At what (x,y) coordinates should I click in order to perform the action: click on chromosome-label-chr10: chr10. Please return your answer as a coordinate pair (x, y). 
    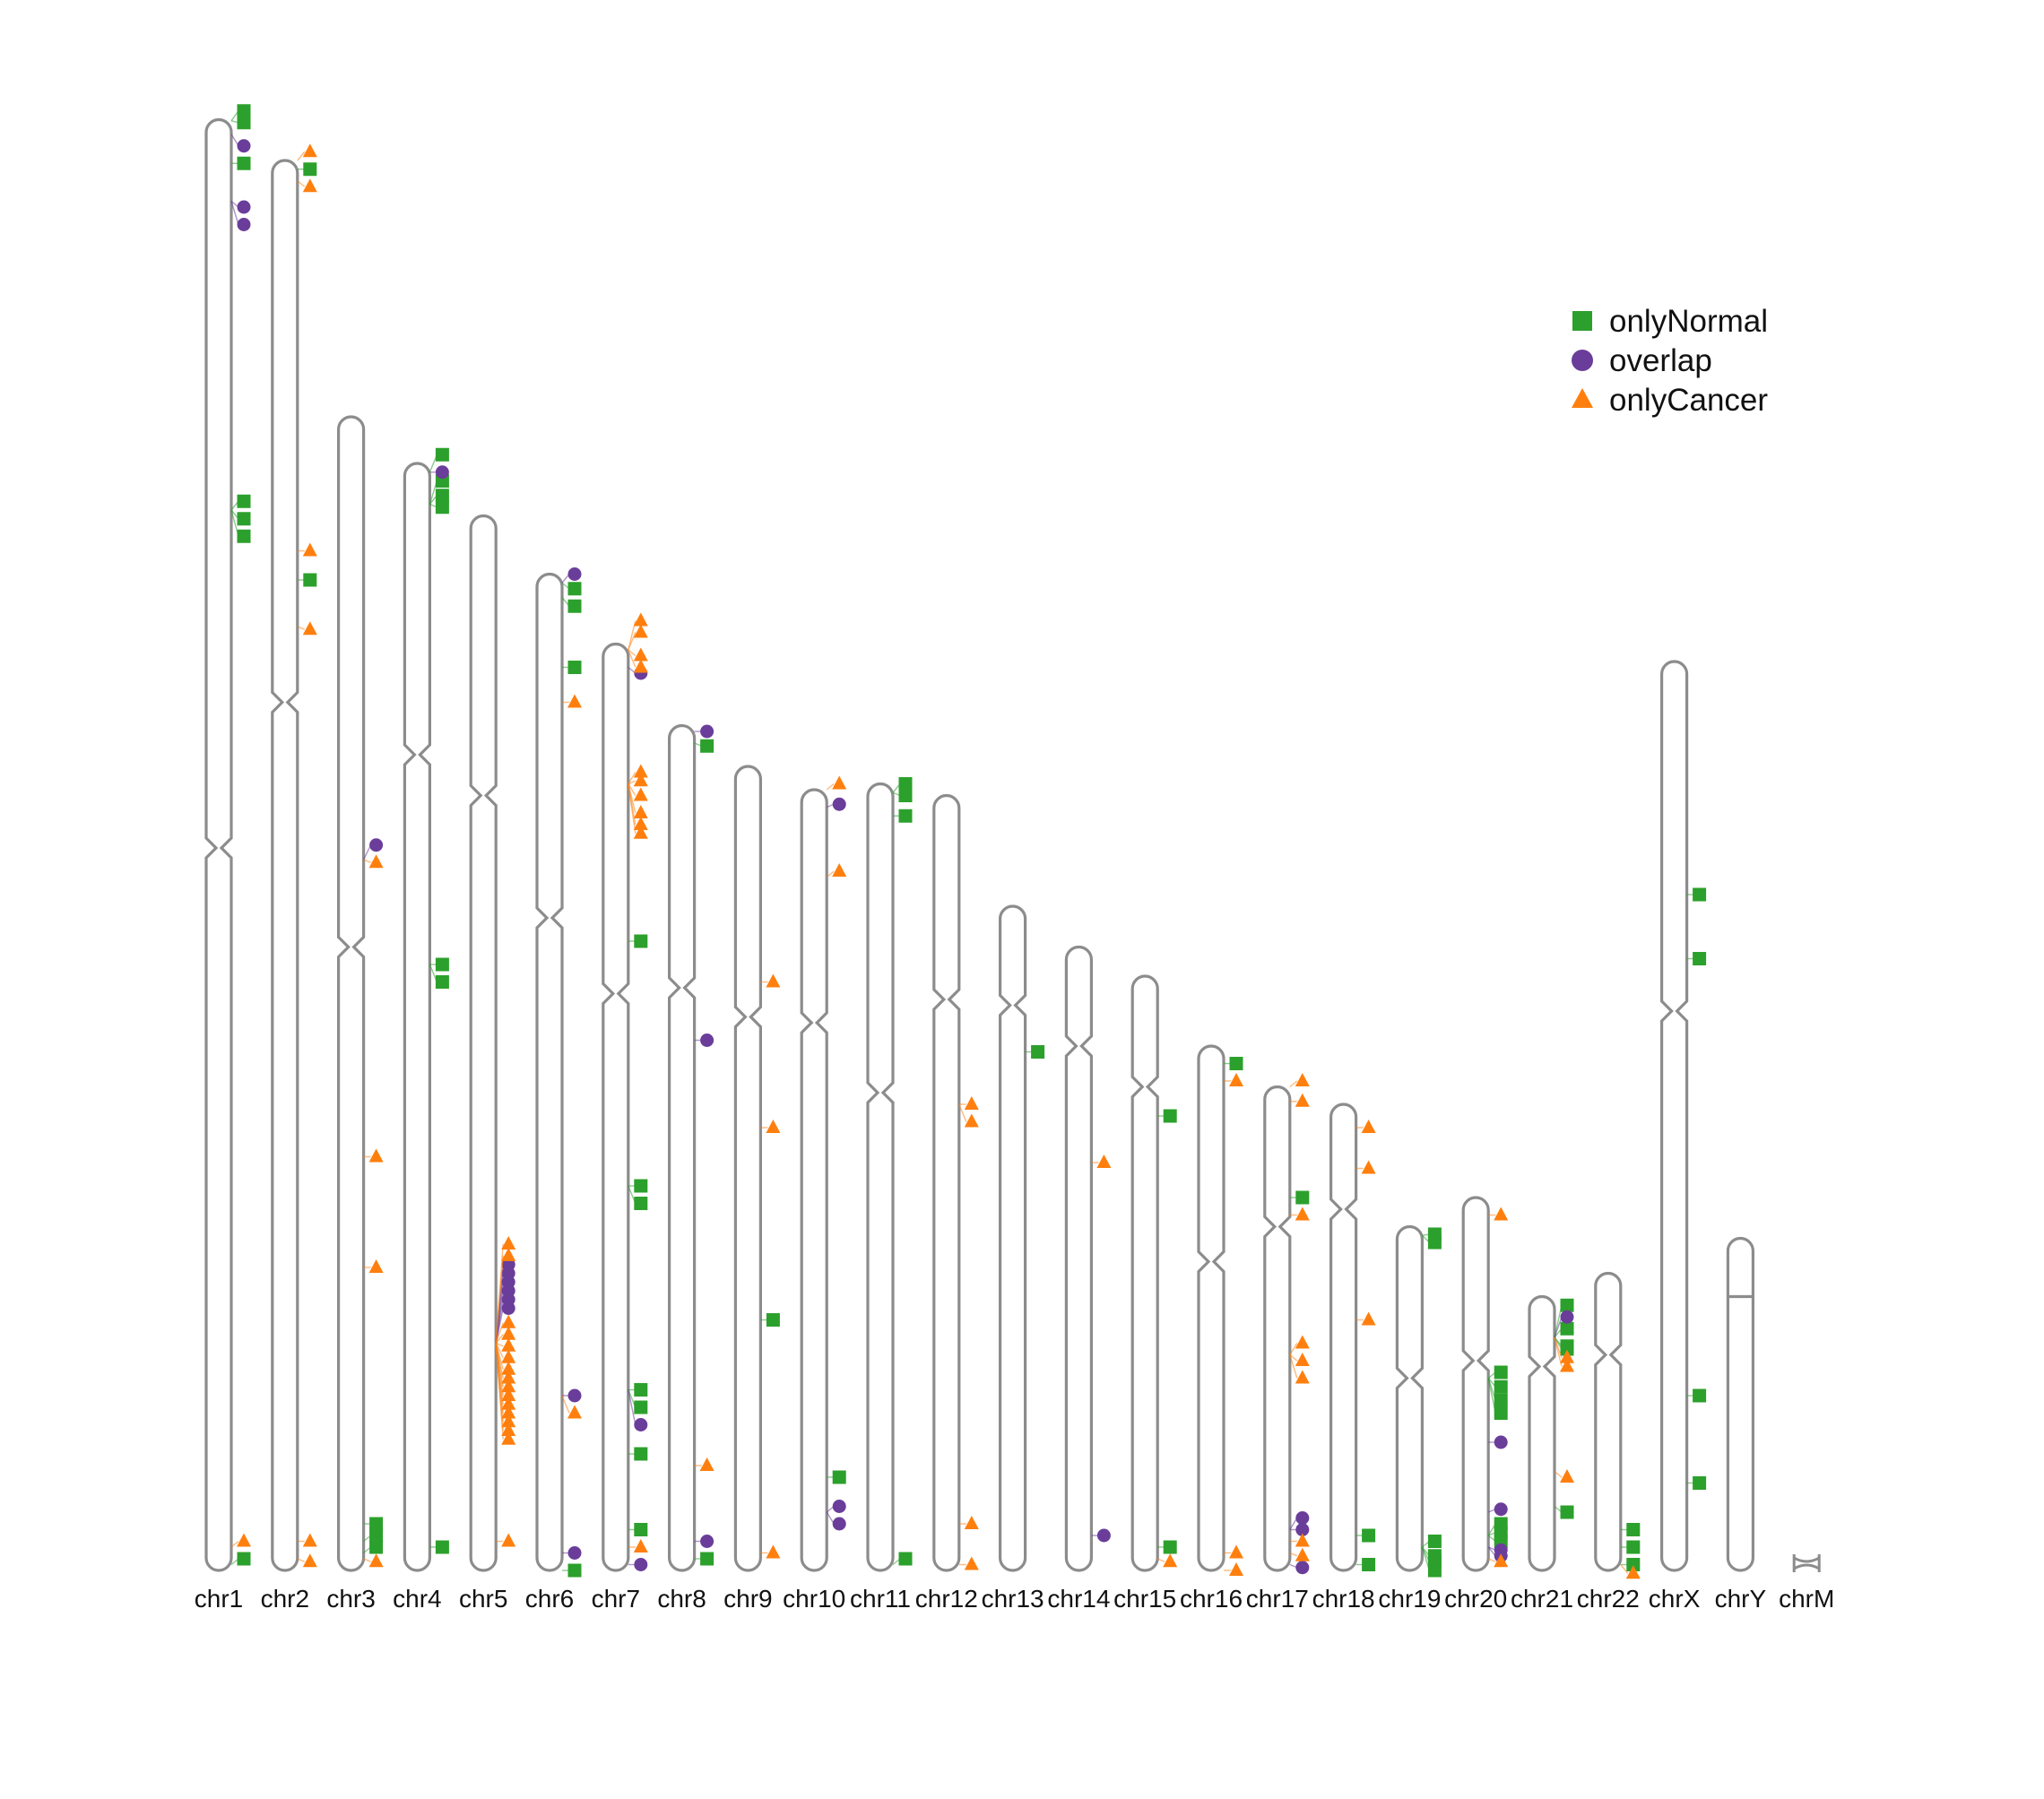
    Looking at the image, I should click on (814, 1599).